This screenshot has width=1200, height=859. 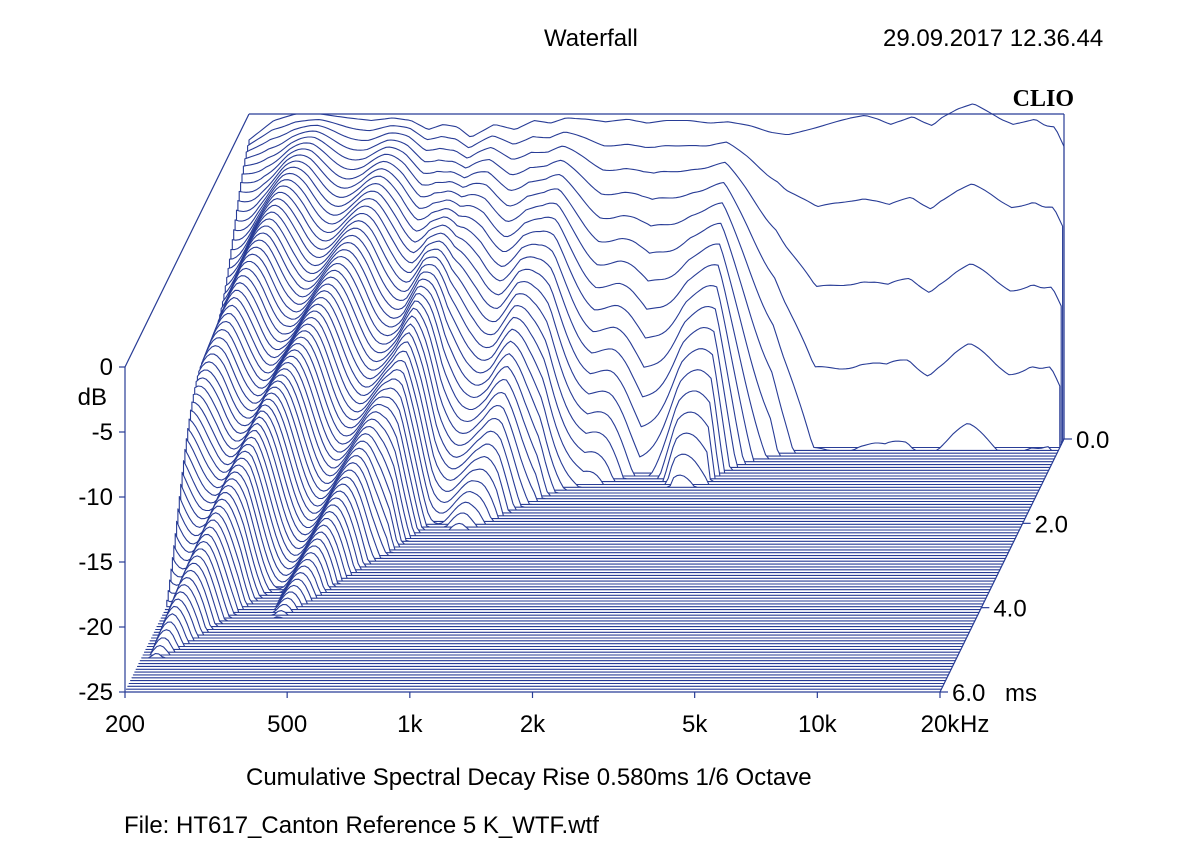 I want to click on brand-logo: CLIO, so click(x=1043, y=99).